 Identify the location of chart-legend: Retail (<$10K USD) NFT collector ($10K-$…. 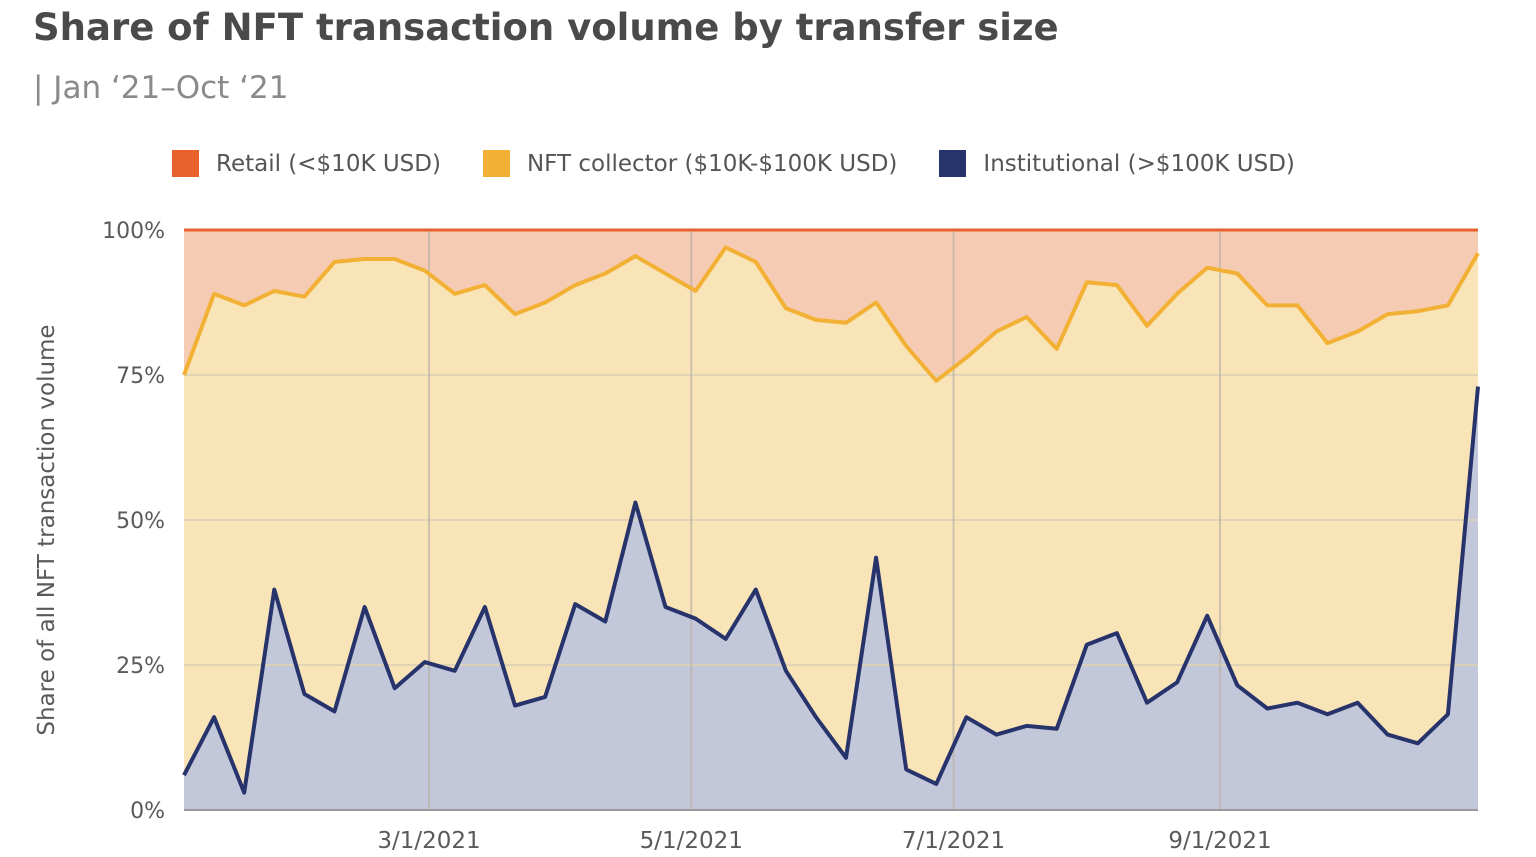
(754, 163).